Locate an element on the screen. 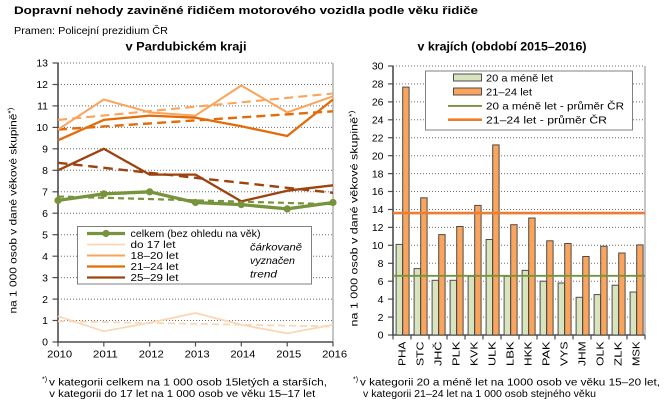  svg-text: 2013 is located at coordinates (197, 355).